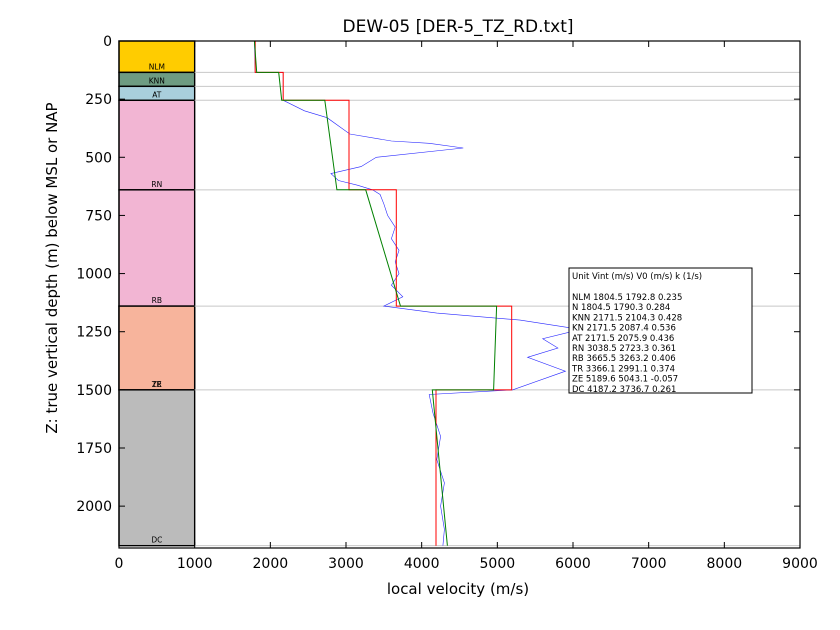  Describe the element at coordinates (573, 564) in the screenshot. I see `x-tick-label: 6000` at that location.